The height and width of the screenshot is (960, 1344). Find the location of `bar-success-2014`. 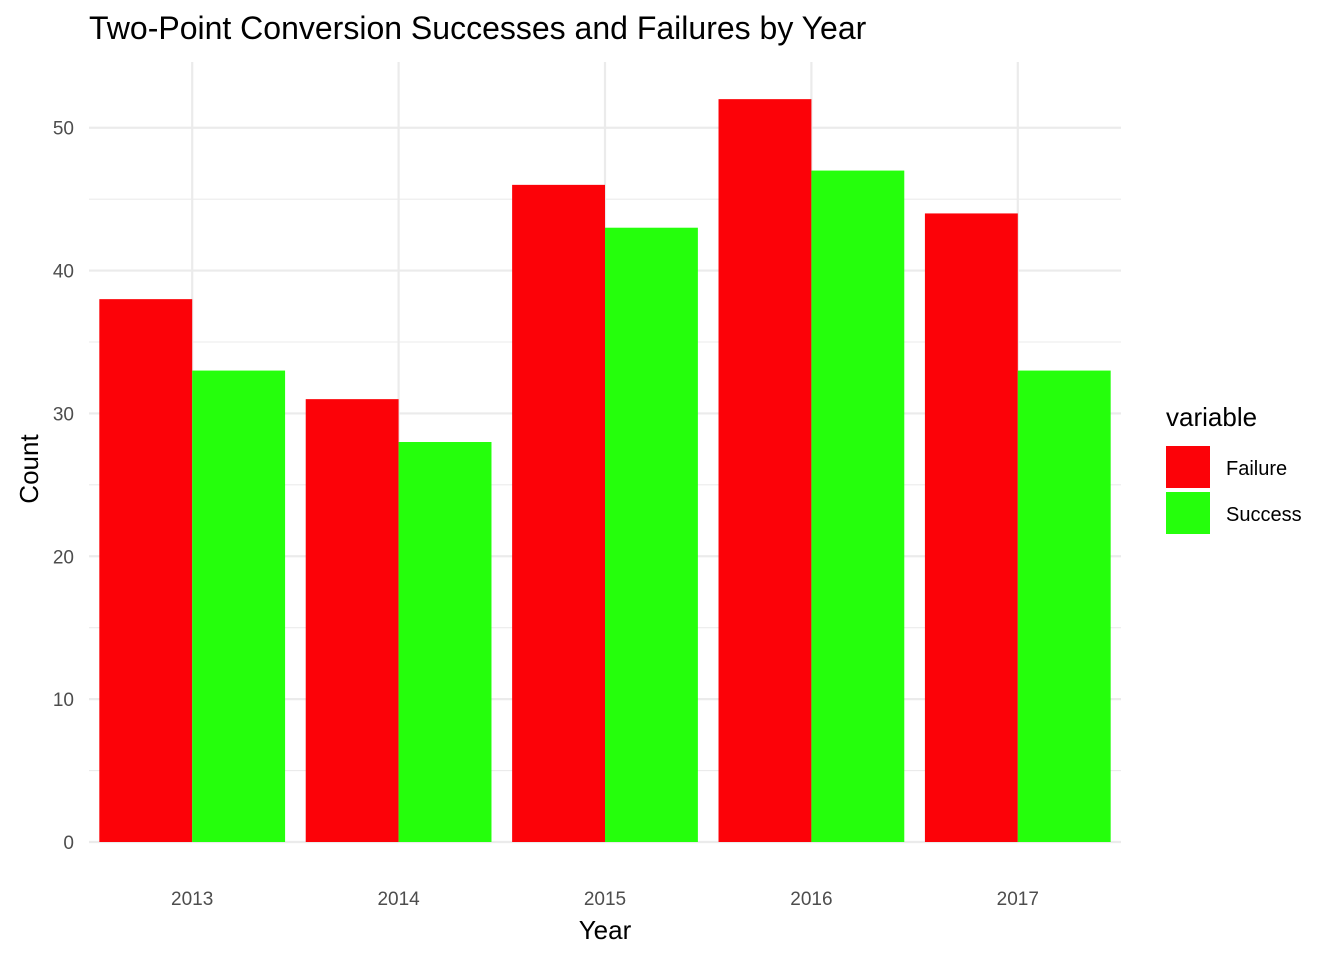

bar-success-2014 is located at coordinates (445, 642).